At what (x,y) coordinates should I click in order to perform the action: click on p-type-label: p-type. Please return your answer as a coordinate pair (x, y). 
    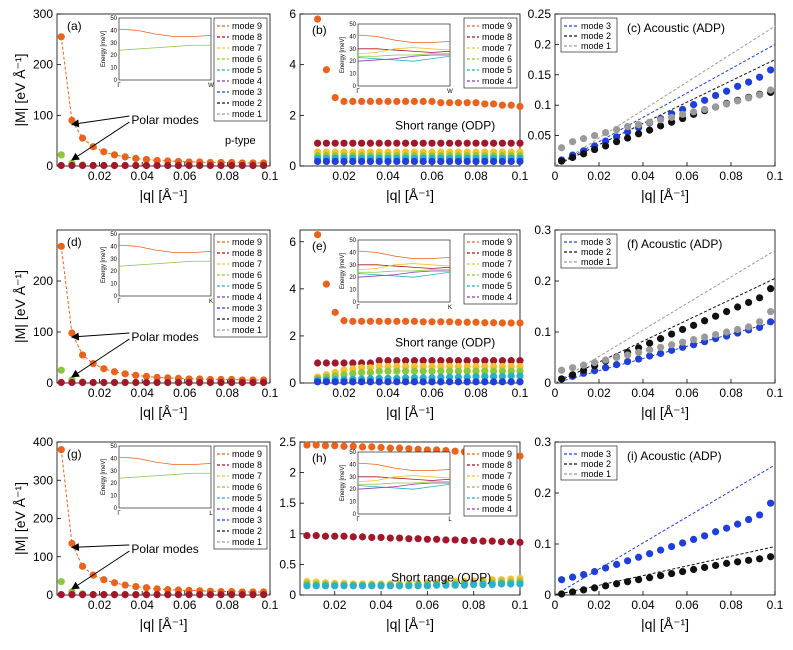
    Looking at the image, I should click on (240, 141).